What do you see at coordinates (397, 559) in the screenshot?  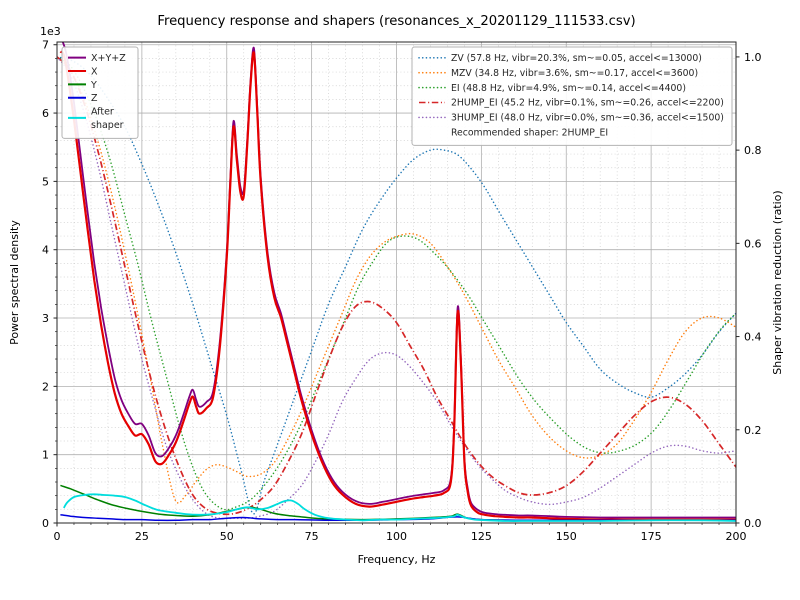 I see `x-axis-label: Frequency, Hz` at bounding box center [397, 559].